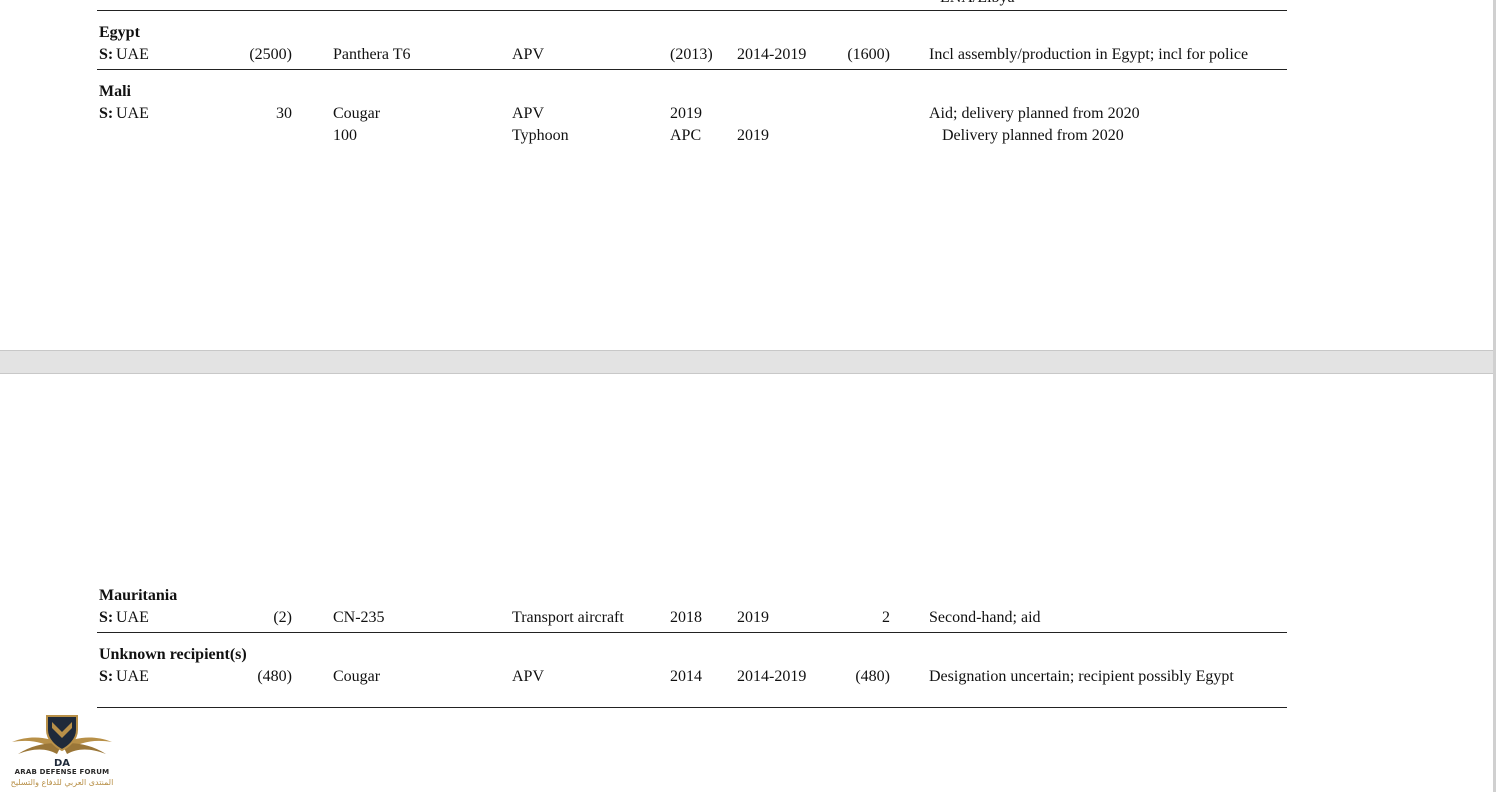  Describe the element at coordinates (568, 617) in the screenshot. I see `weapon-description: Transport aircraft` at that location.